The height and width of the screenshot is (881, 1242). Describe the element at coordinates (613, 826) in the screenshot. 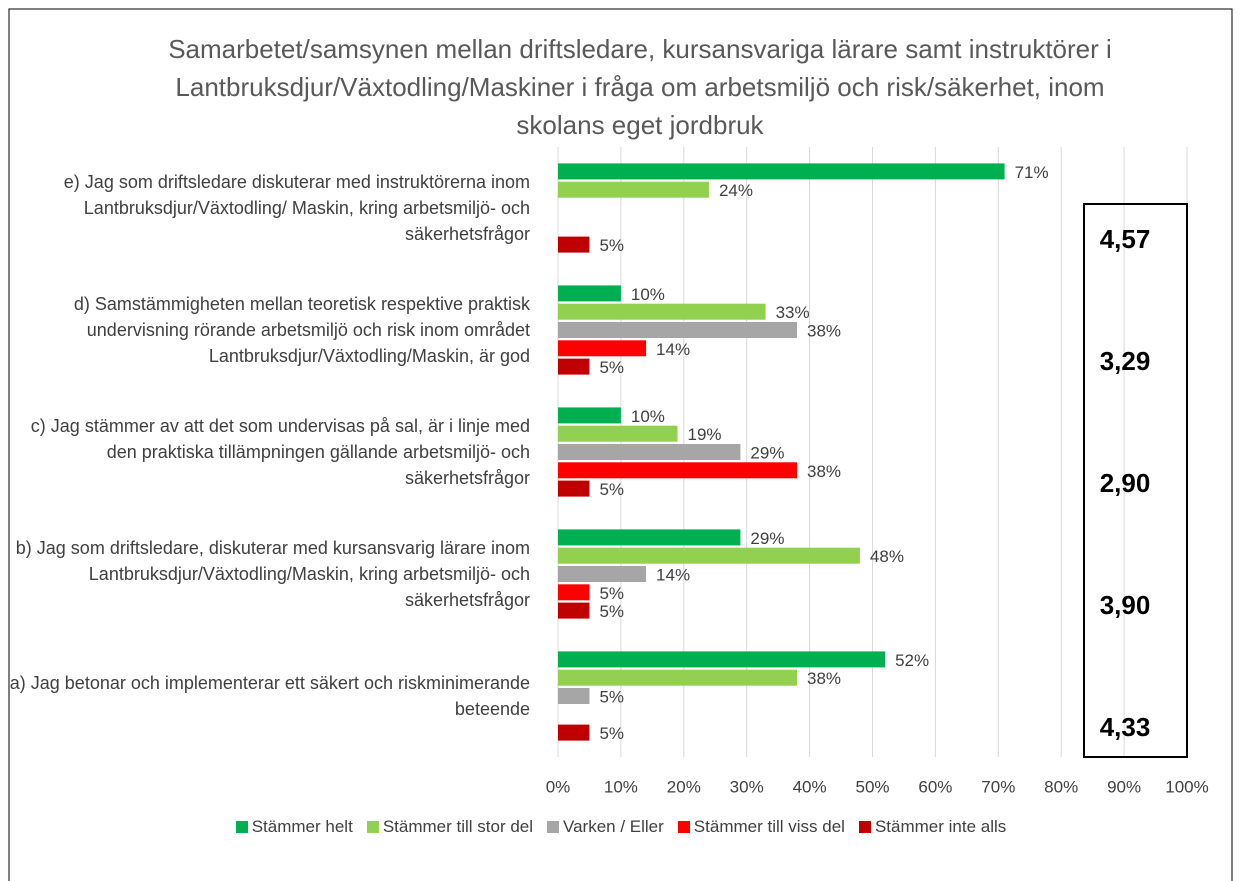

I see `legend-label: Varken / Eller` at that location.